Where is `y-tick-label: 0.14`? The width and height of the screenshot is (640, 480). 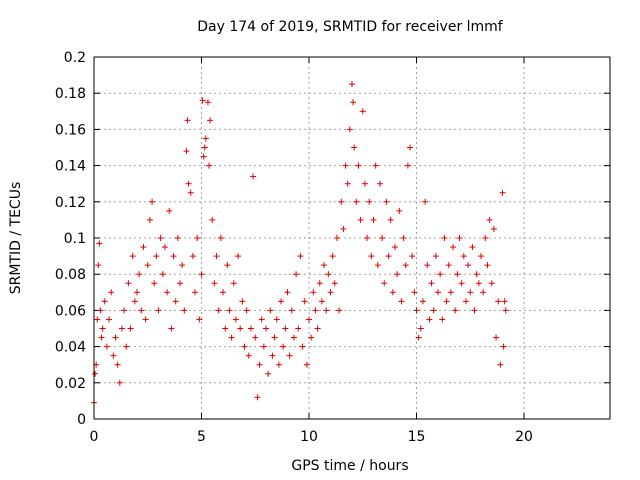 y-tick-label: 0.14 is located at coordinates (70, 167).